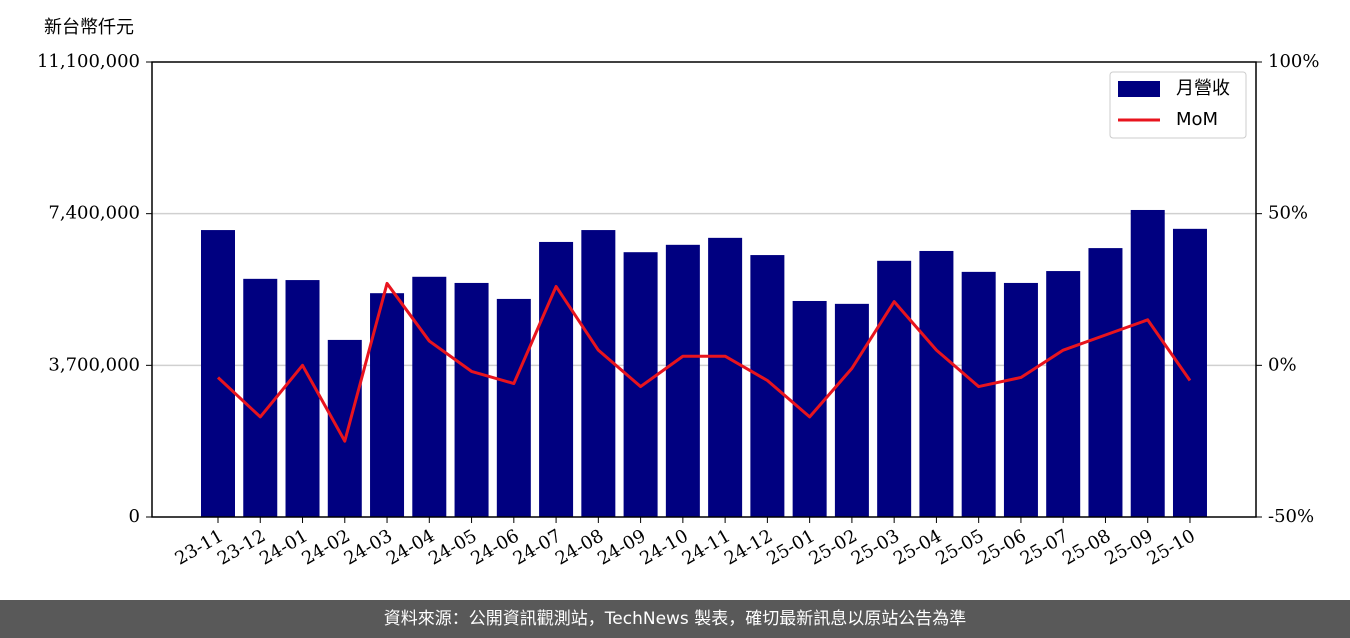 The image size is (1350, 638). I want to click on legend-swatch, so click(1139, 89).